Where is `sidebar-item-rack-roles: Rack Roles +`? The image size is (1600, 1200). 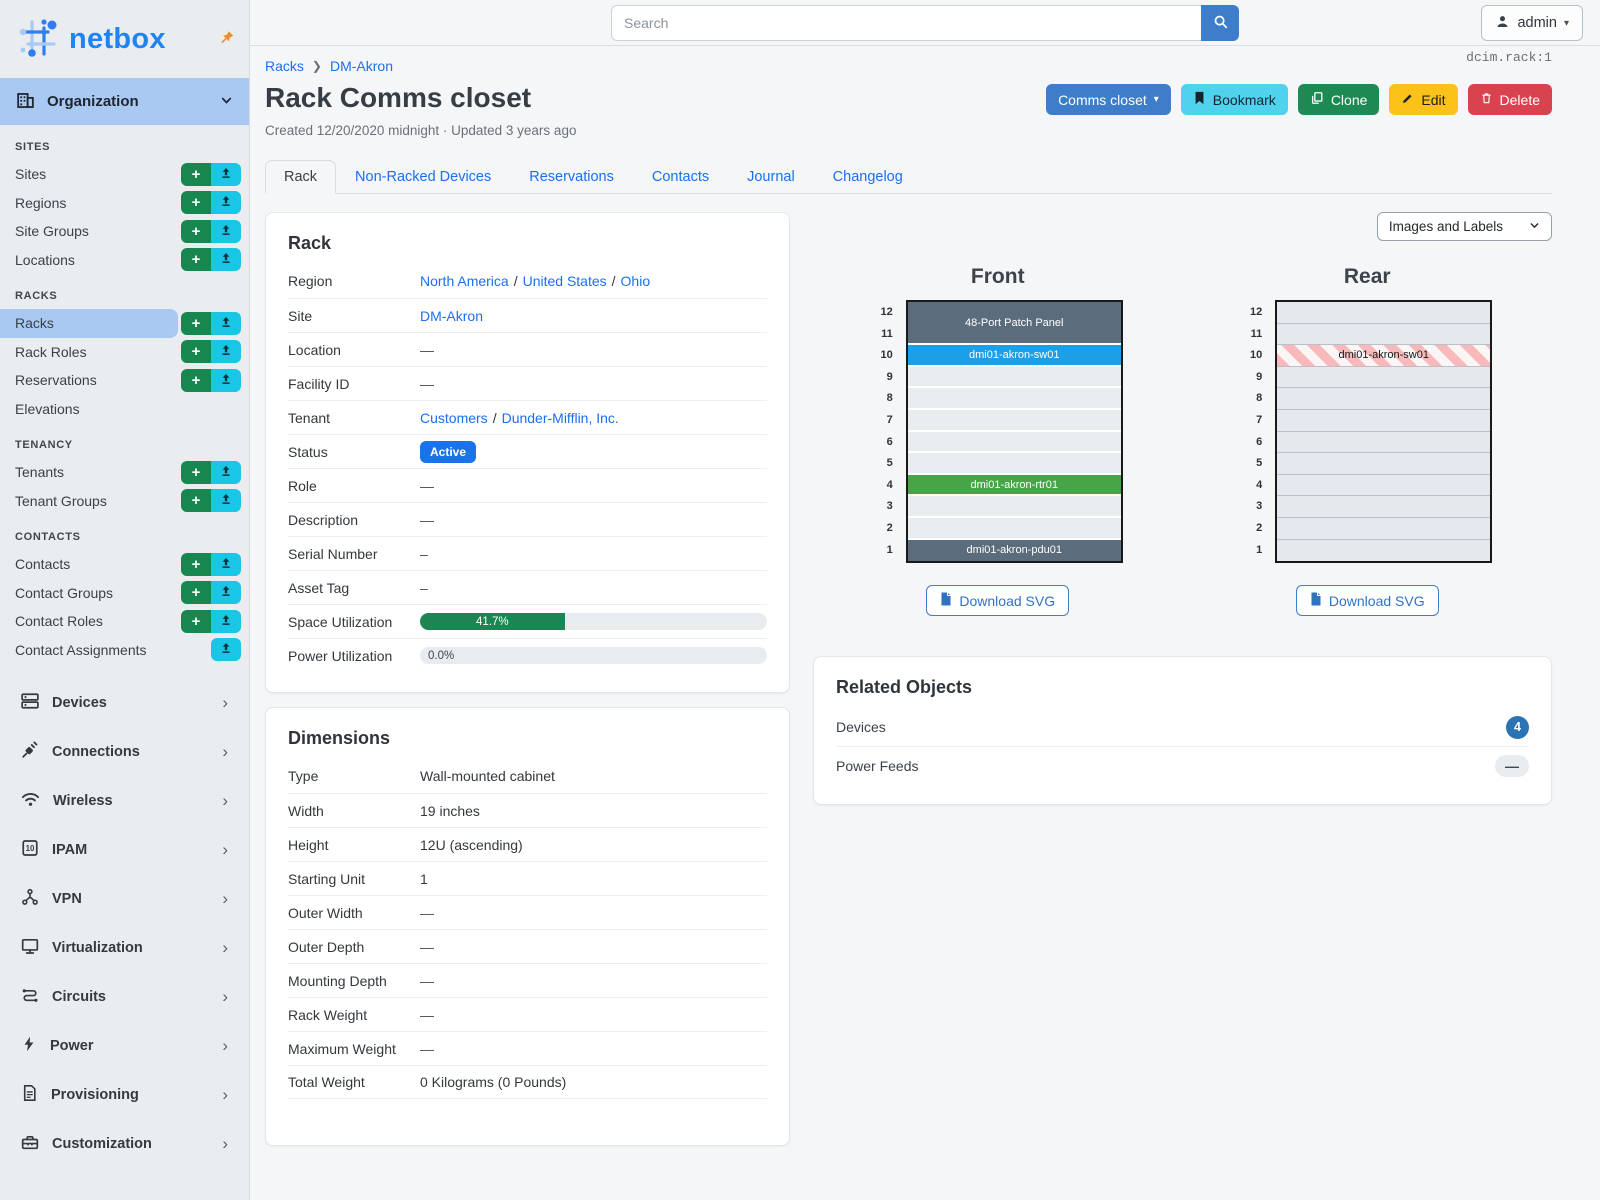 sidebar-item-rack-roles: Rack Roles + is located at coordinates (124, 352).